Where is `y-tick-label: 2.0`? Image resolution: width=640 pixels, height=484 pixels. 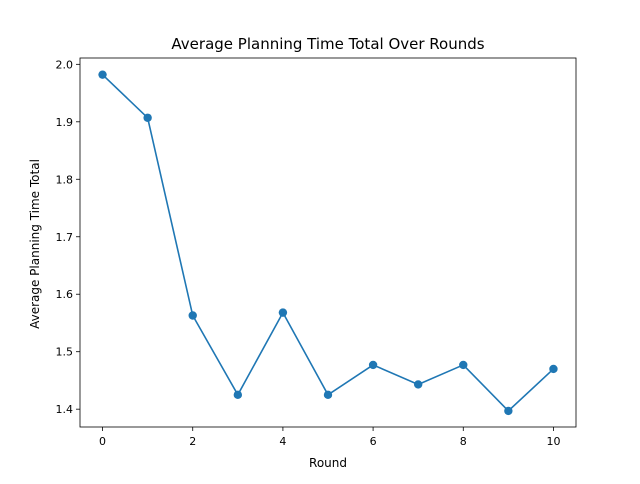
y-tick-label: 2.0 is located at coordinates (65, 64).